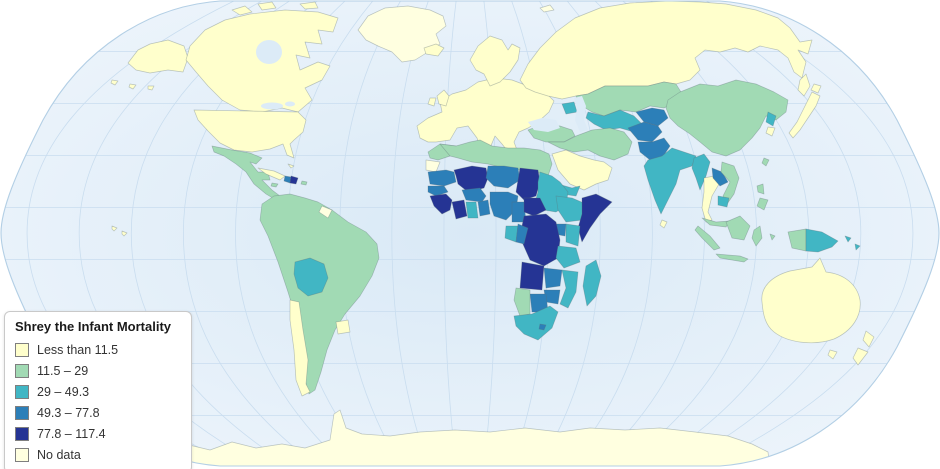  I want to click on region-mozambique, so click(569, 289).